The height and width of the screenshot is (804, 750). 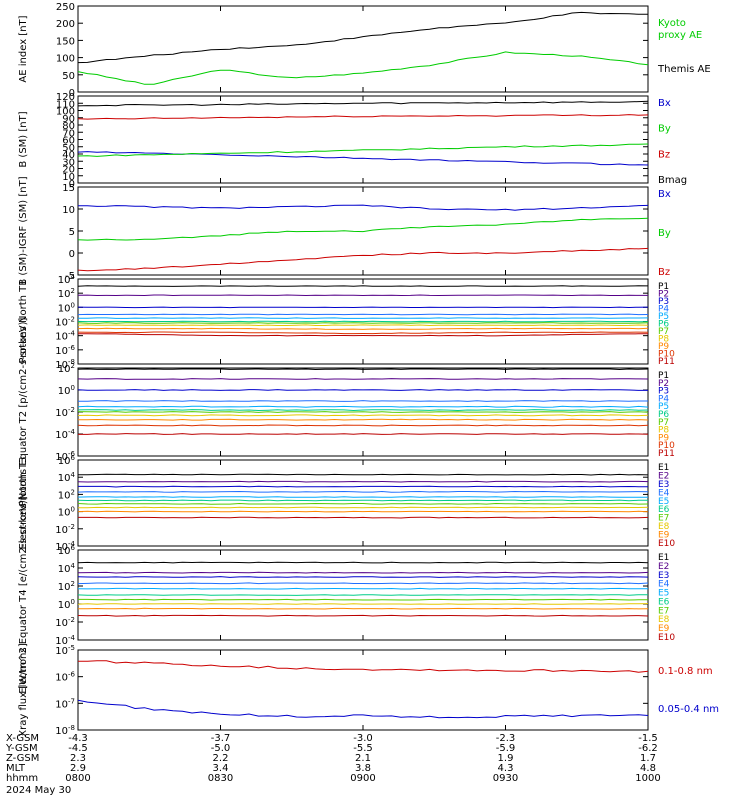 What do you see at coordinates (506, 768) in the screenshot?
I see `footer-value: 4.3` at bounding box center [506, 768].